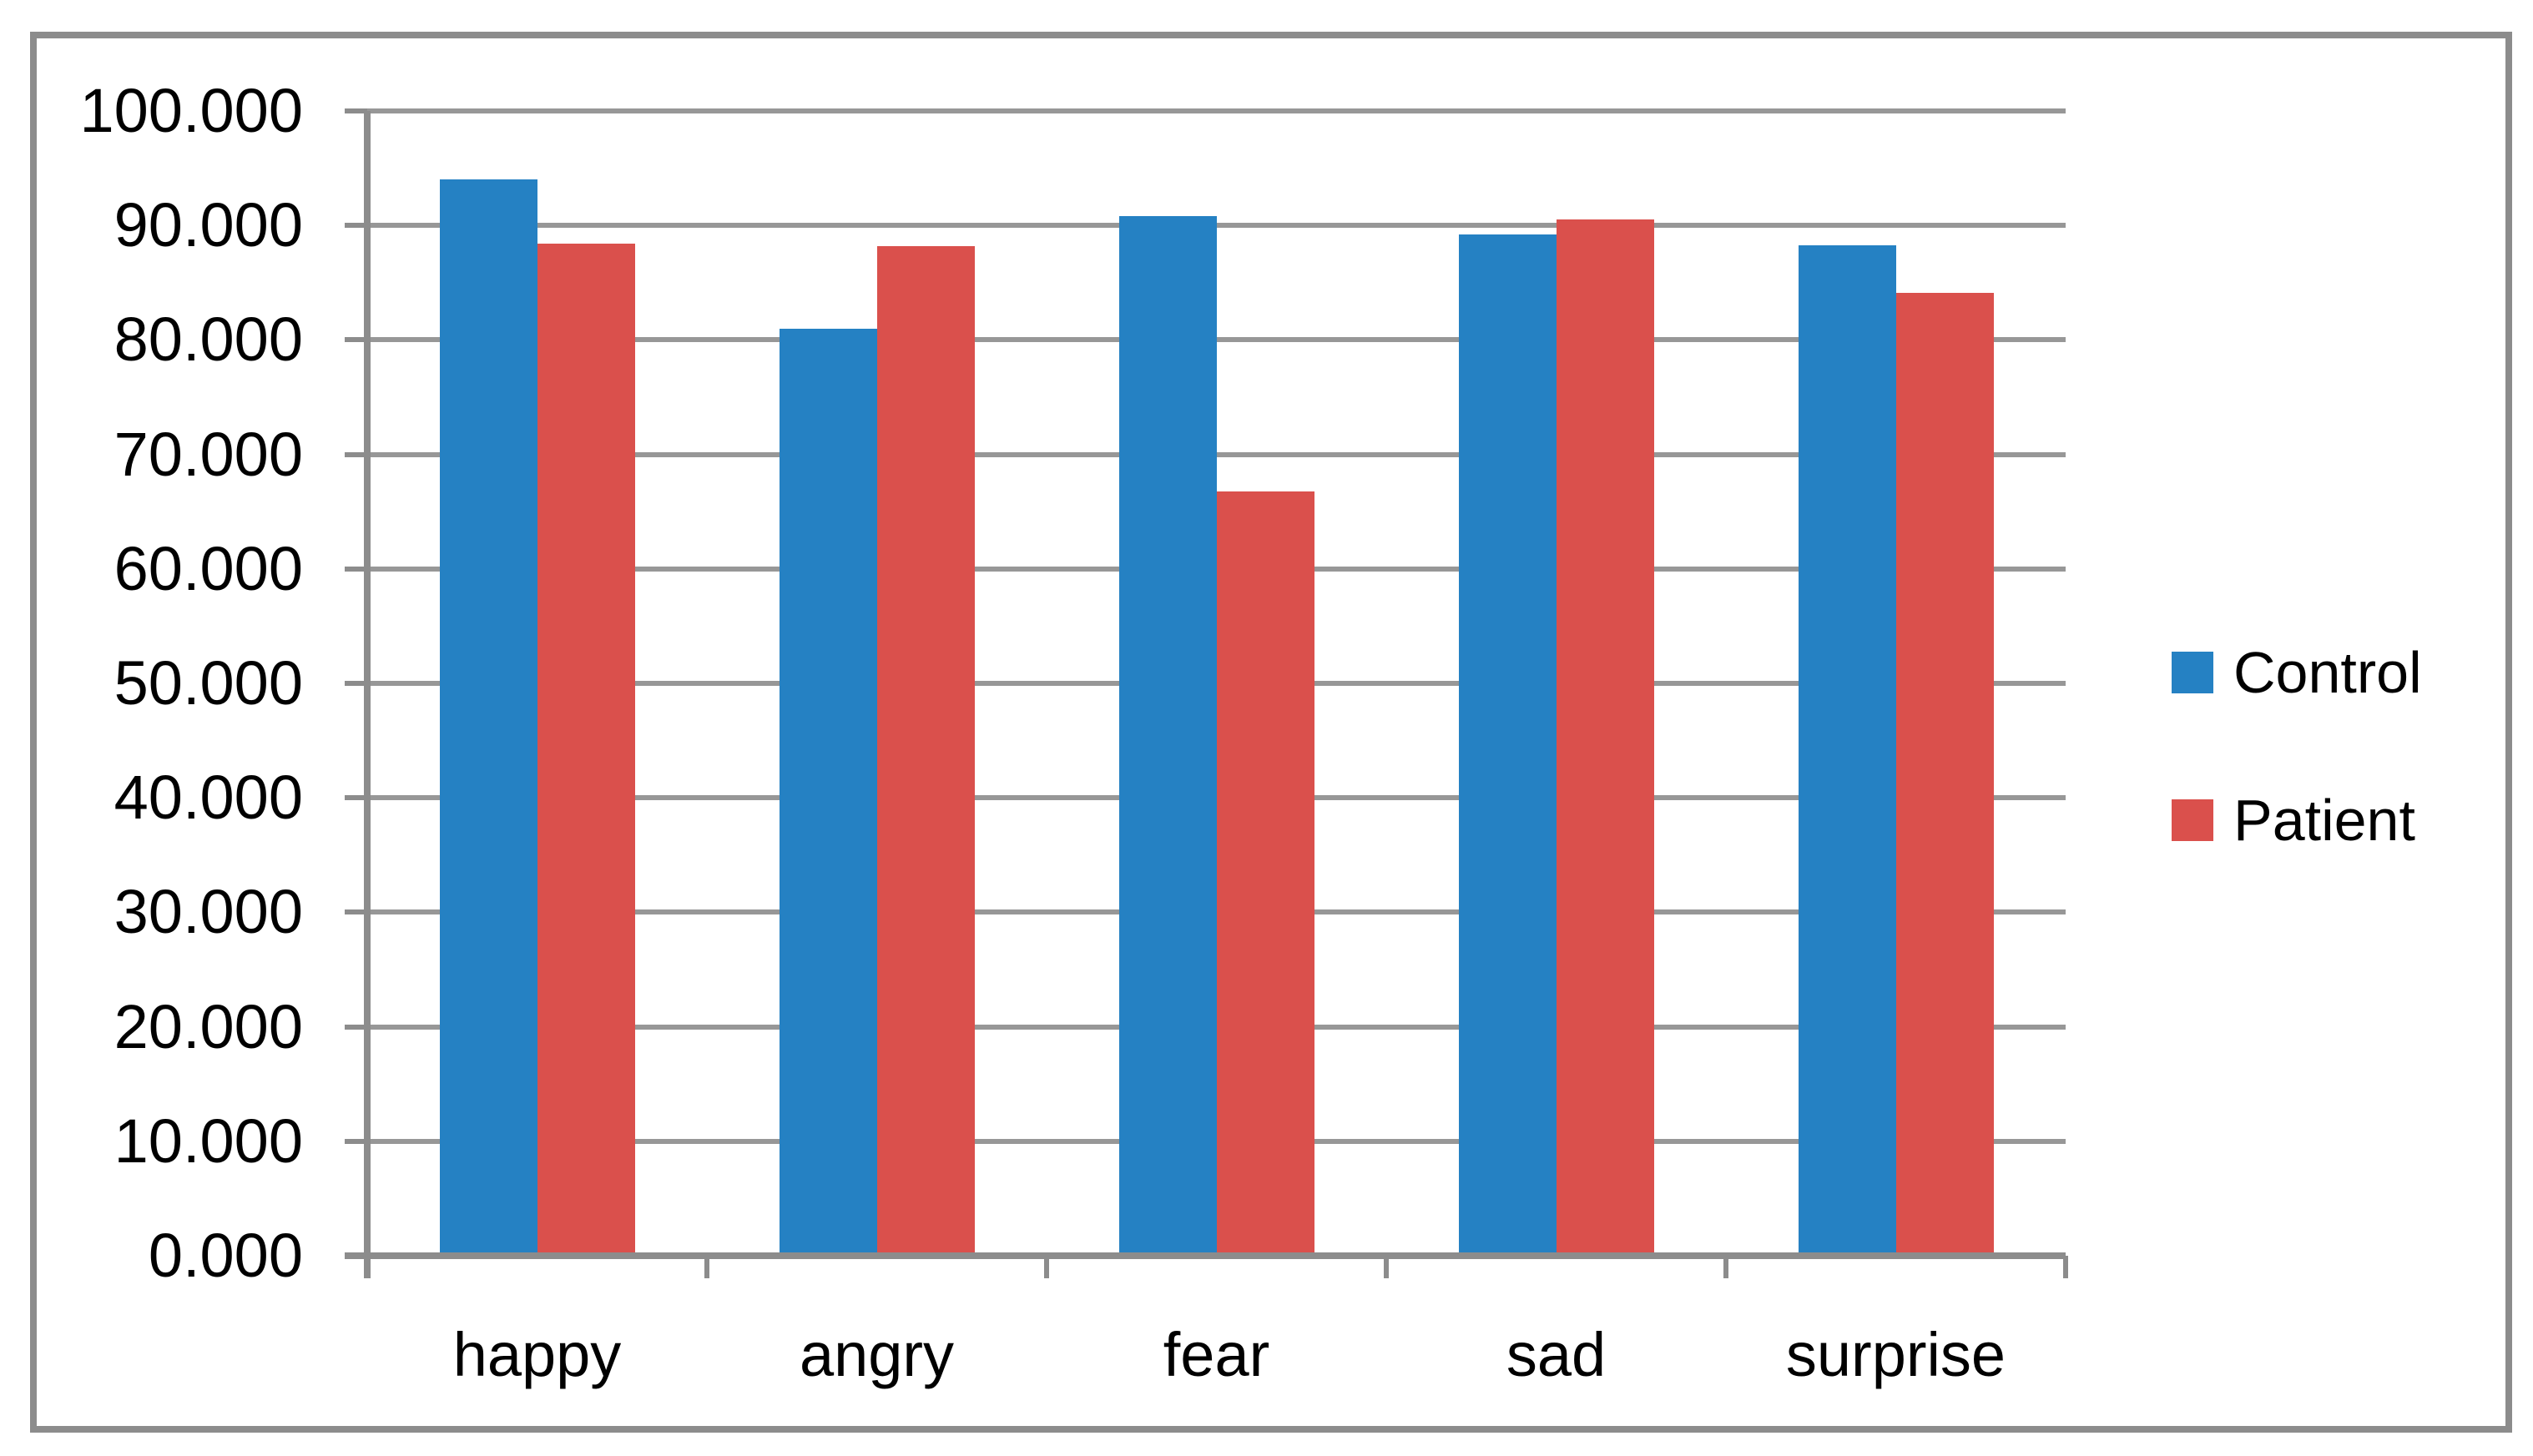 This screenshot has height=1456, width=2533. What do you see at coordinates (877, 1354) in the screenshot?
I see `x-category-label-angry: angry` at bounding box center [877, 1354].